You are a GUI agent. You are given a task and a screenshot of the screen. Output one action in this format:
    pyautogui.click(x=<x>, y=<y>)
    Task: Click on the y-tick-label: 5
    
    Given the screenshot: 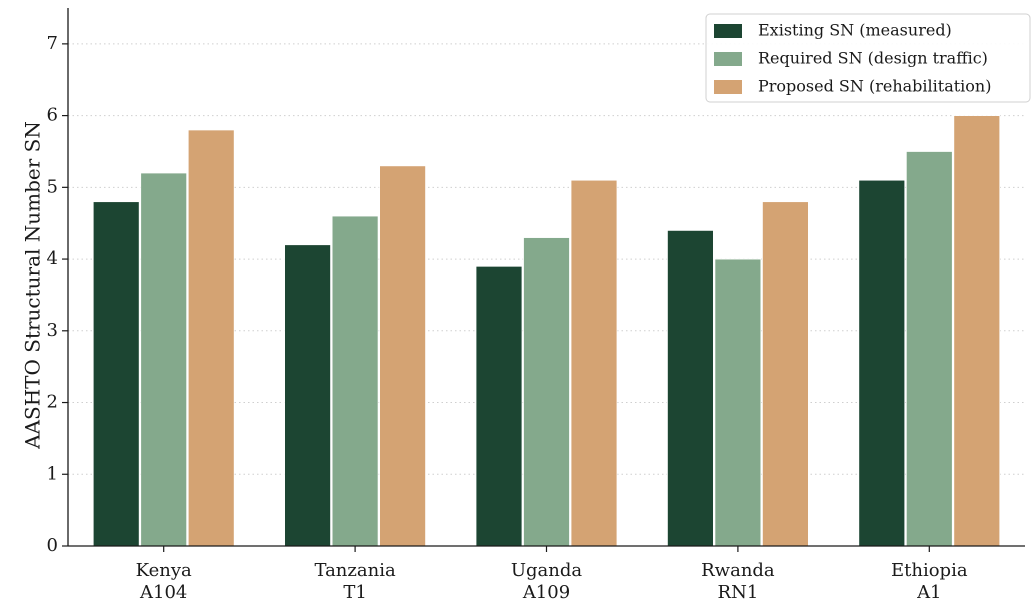 What is the action you would take?
    pyautogui.click(x=52, y=186)
    